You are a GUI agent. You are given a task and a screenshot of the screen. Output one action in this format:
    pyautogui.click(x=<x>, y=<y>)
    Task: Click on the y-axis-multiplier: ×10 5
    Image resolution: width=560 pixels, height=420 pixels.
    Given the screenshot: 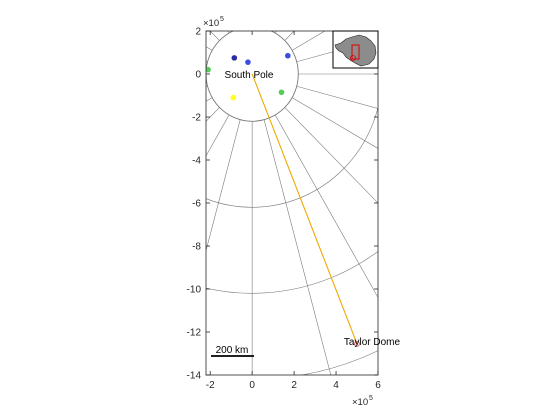 What is the action you would take?
    pyautogui.click(x=213, y=22)
    